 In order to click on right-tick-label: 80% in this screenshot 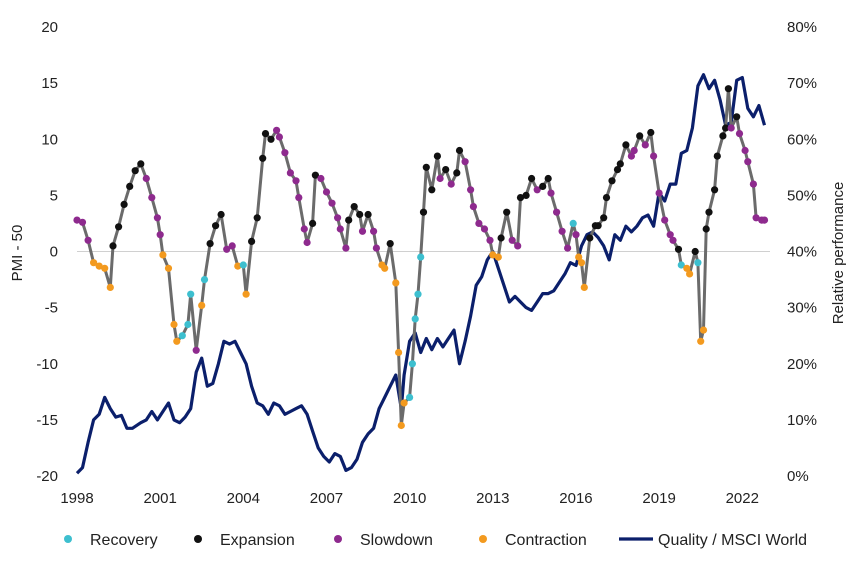, I will do `click(802, 27)`.